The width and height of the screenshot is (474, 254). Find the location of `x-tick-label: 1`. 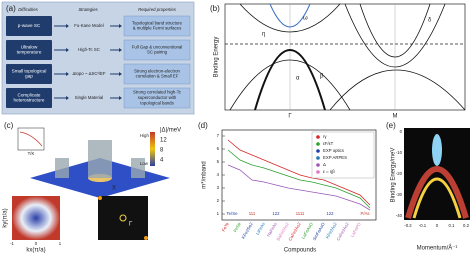

x-tick-label: 1 is located at coordinates (60, 243).